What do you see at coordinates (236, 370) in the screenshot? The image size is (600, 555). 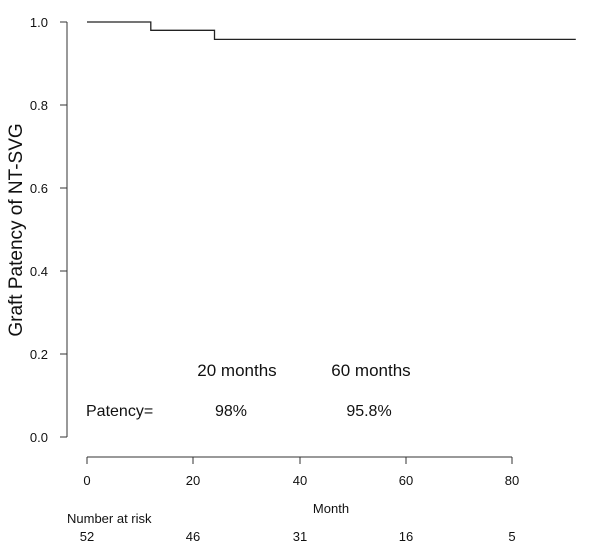 I see `annotation-20-months: 20 months` at bounding box center [236, 370].